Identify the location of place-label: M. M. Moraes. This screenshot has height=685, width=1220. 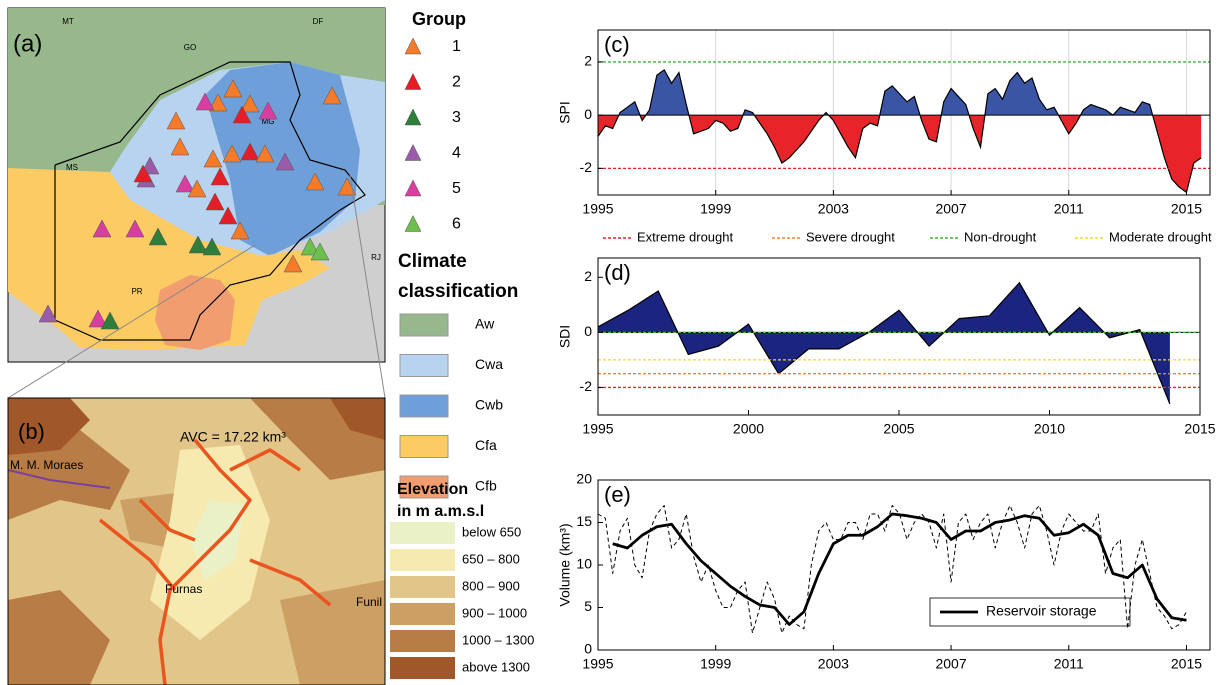
(46, 465).